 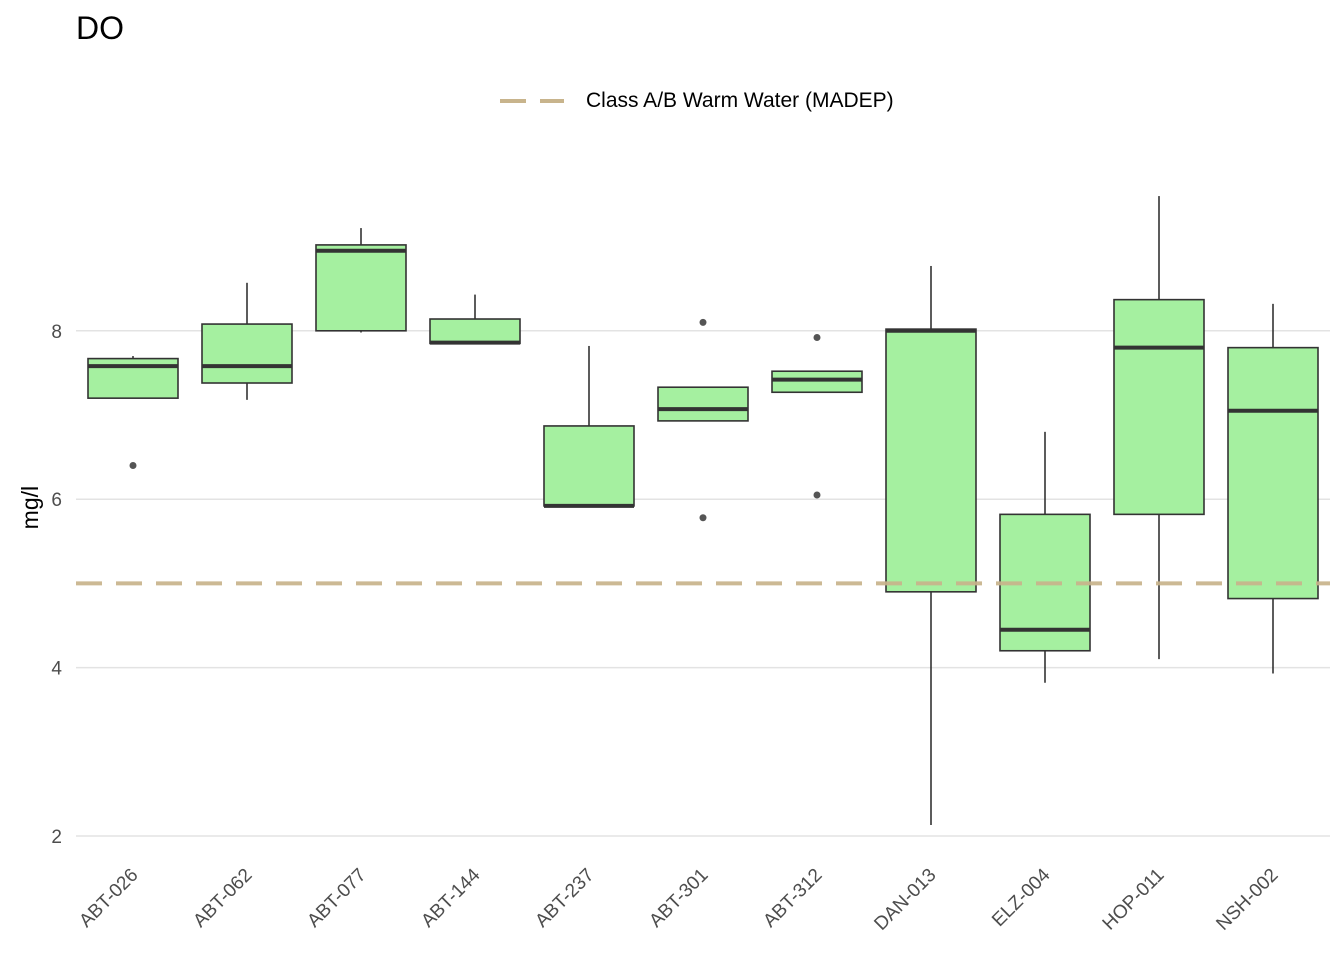 What do you see at coordinates (678, 898) in the screenshot?
I see `x-tick-label: ABT-301` at bounding box center [678, 898].